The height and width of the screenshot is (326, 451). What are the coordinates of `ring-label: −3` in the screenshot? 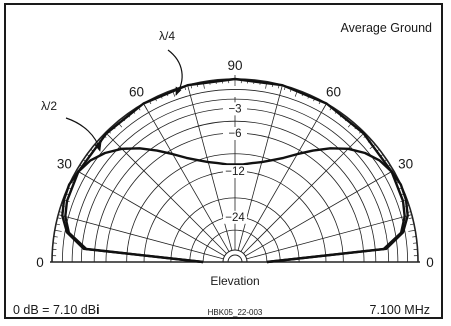 It's located at (234, 109).